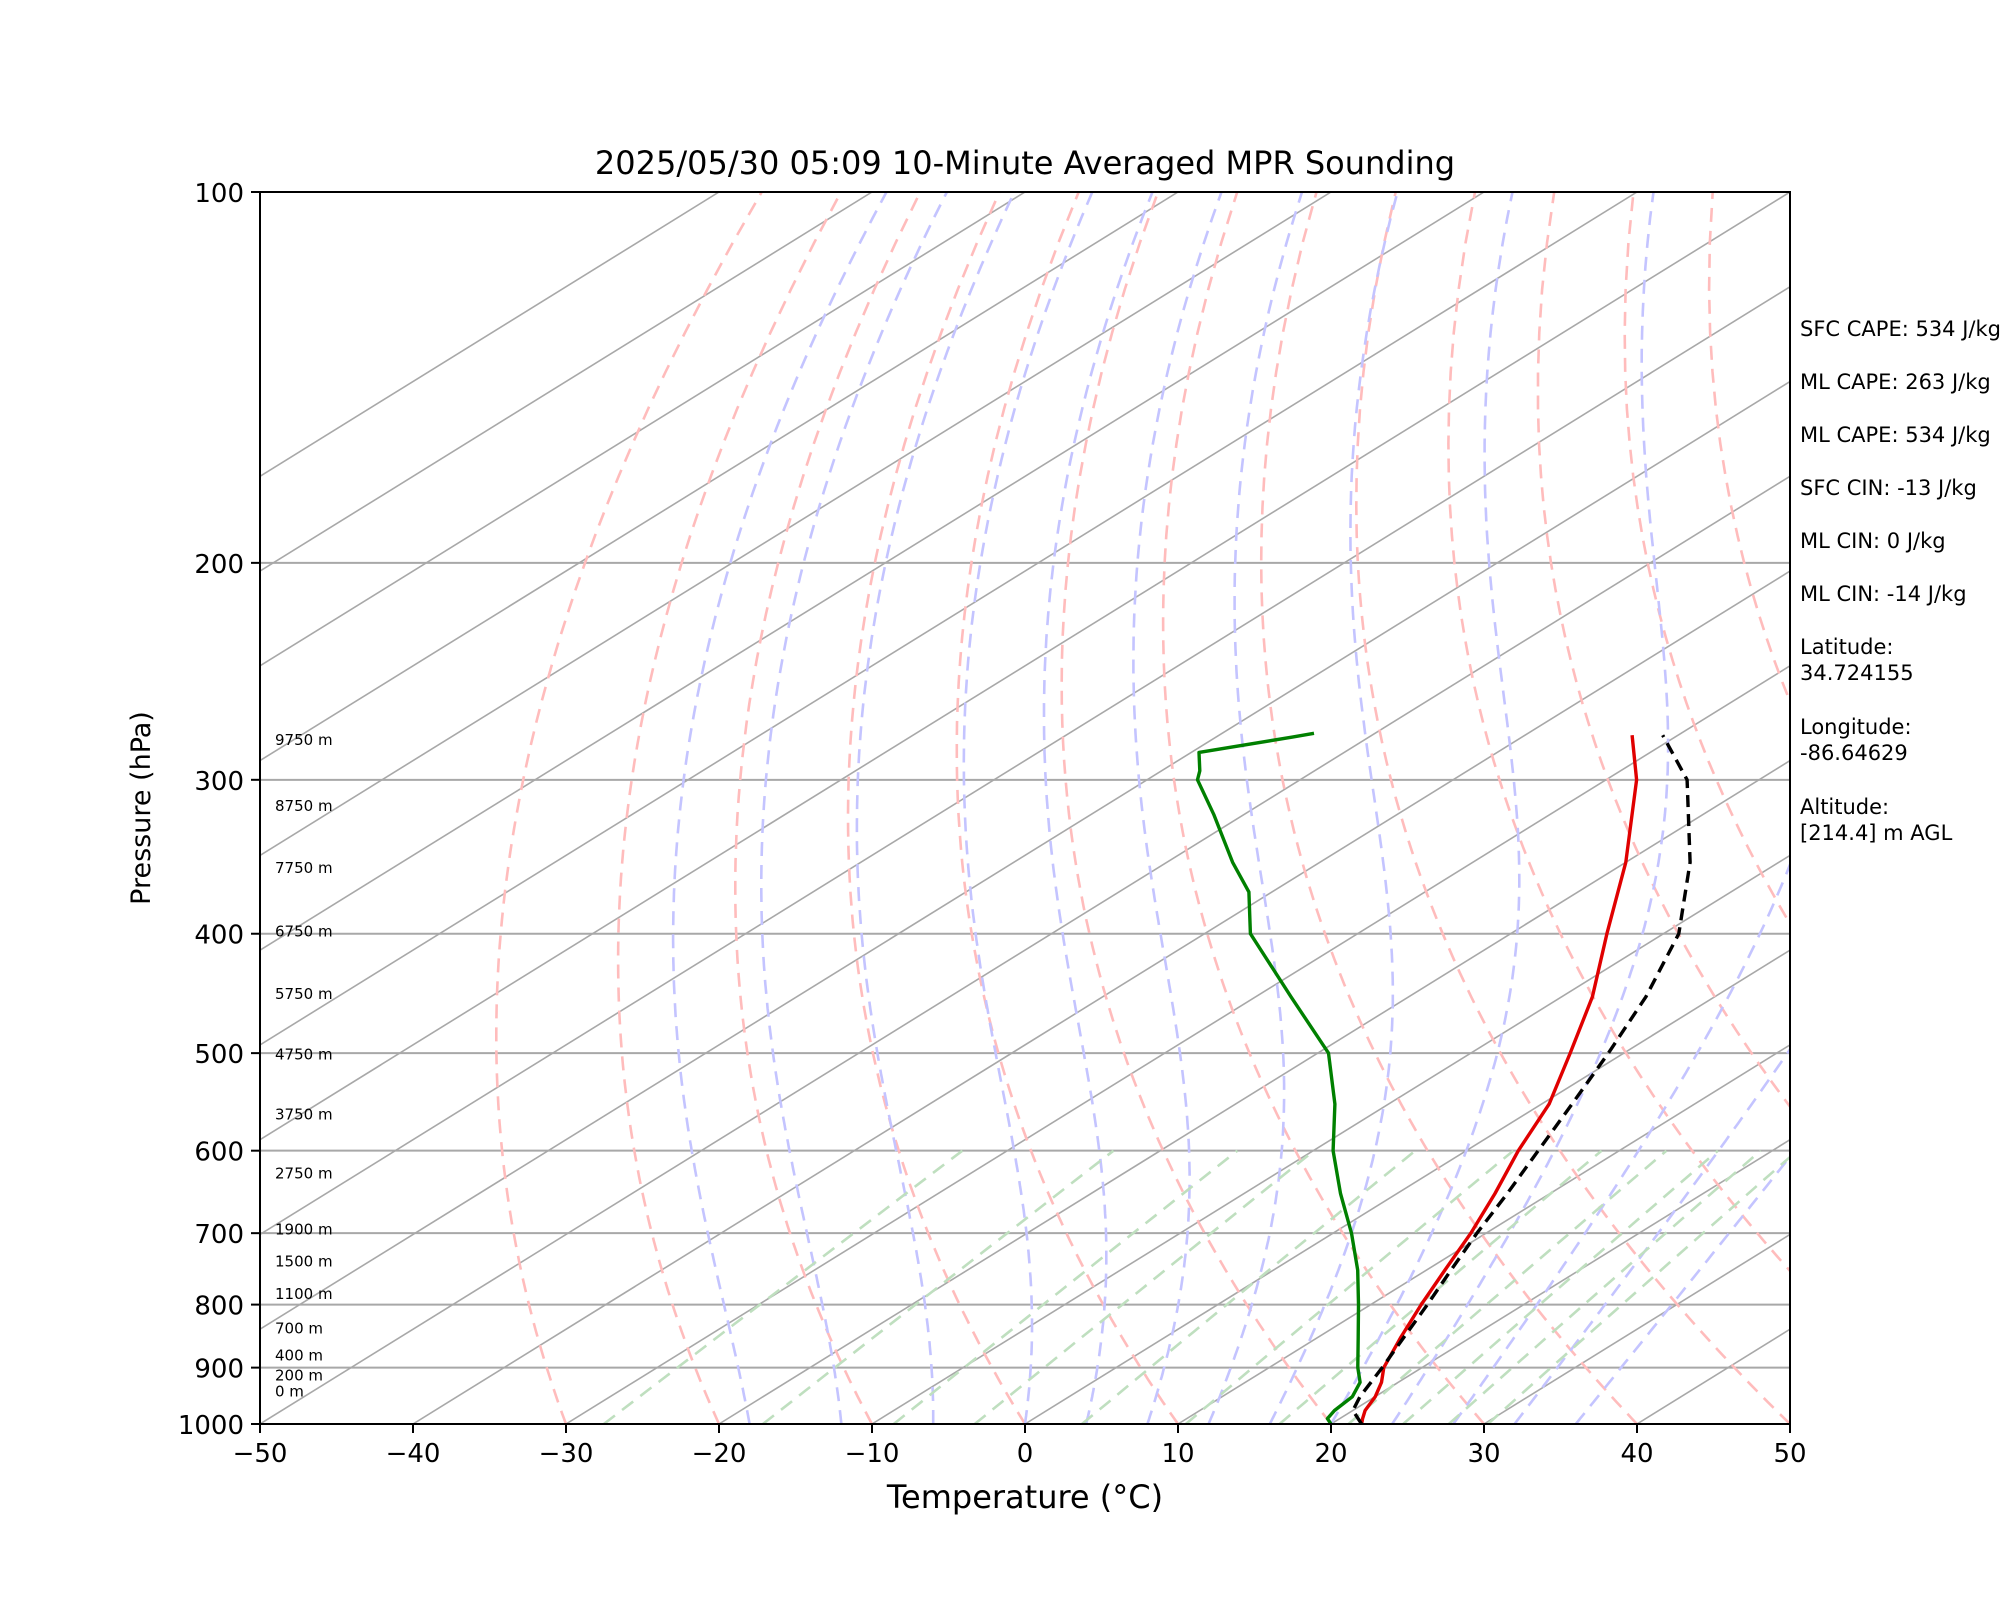 The width and height of the screenshot is (2000, 1600). What do you see at coordinates (1789, 1454) in the screenshot?
I see `x-tick-label: 50` at bounding box center [1789, 1454].